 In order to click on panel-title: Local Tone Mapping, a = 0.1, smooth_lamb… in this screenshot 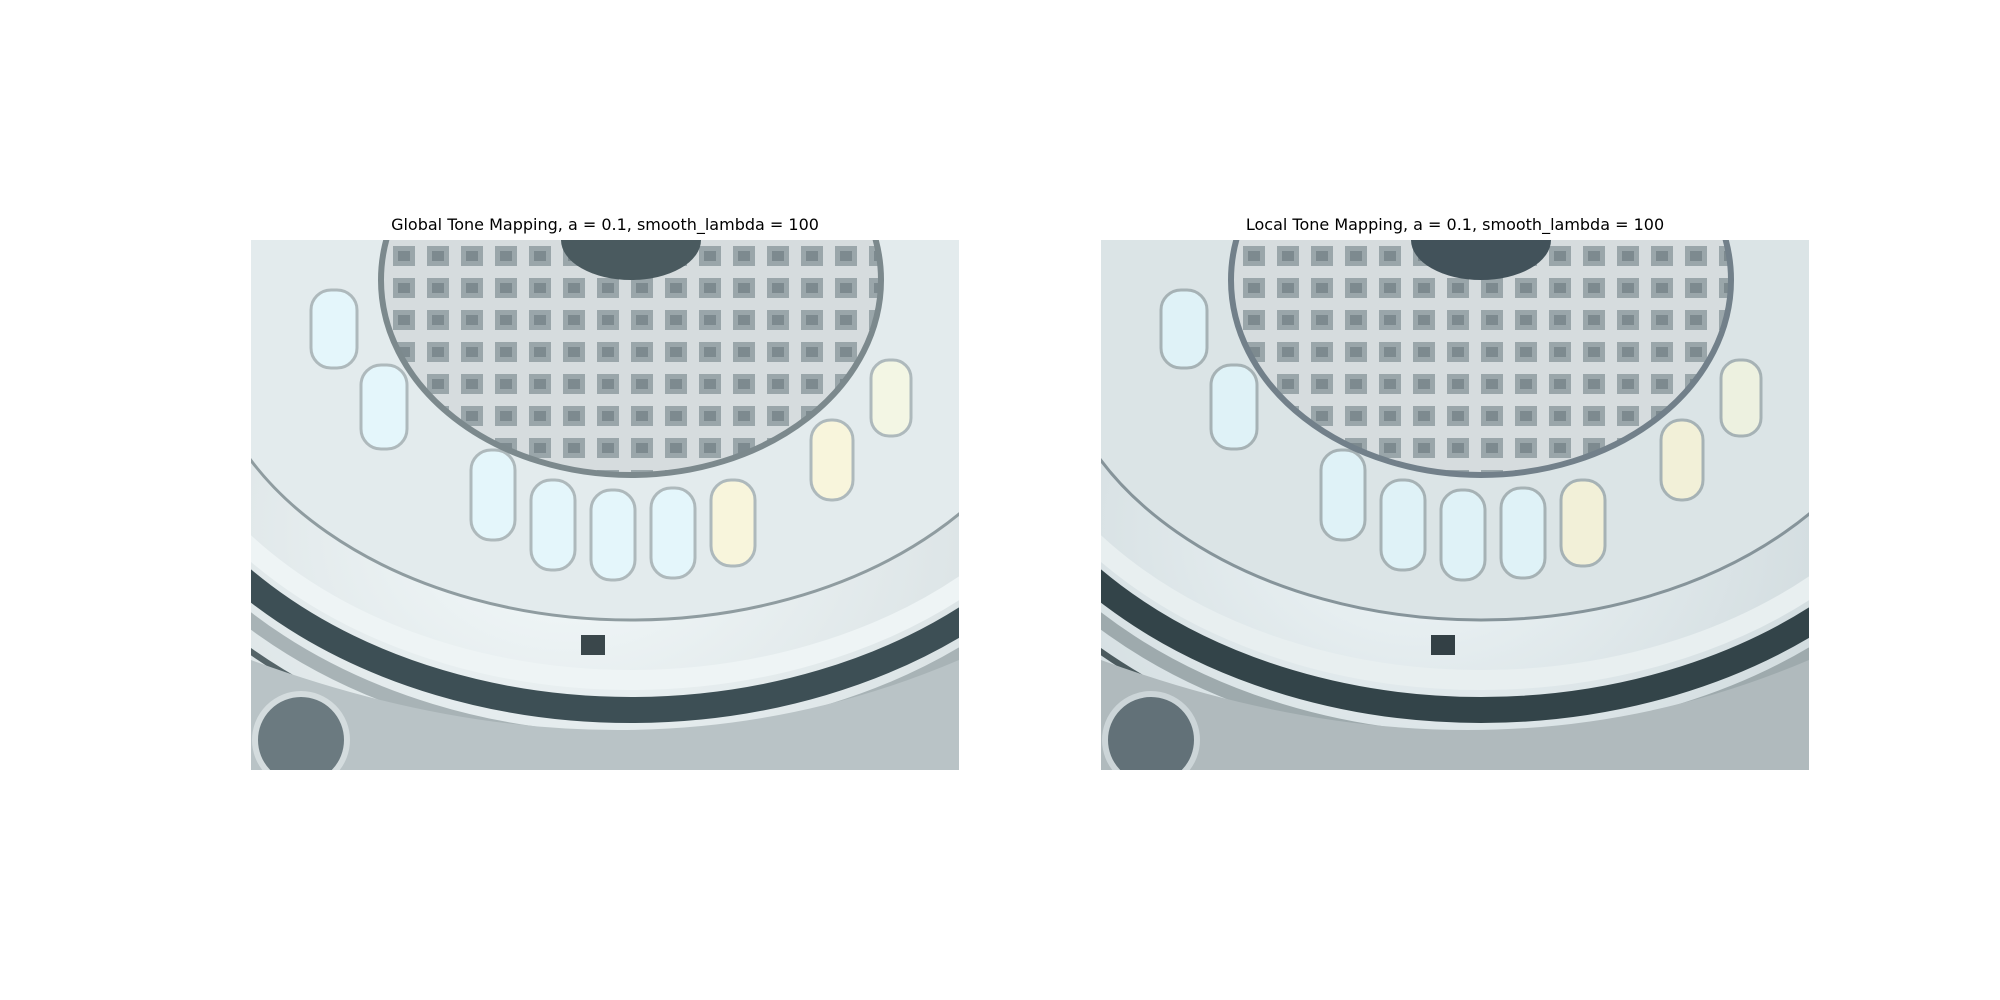, I will do `click(1455, 224)`.